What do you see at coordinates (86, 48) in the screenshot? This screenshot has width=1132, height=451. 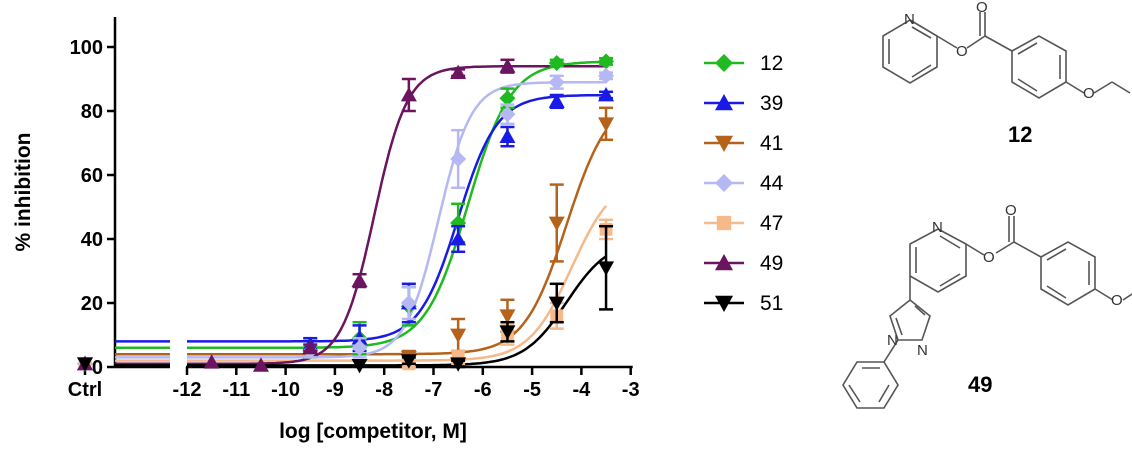 I see `y-tick-label: 100` at bounding box center [86, 48].